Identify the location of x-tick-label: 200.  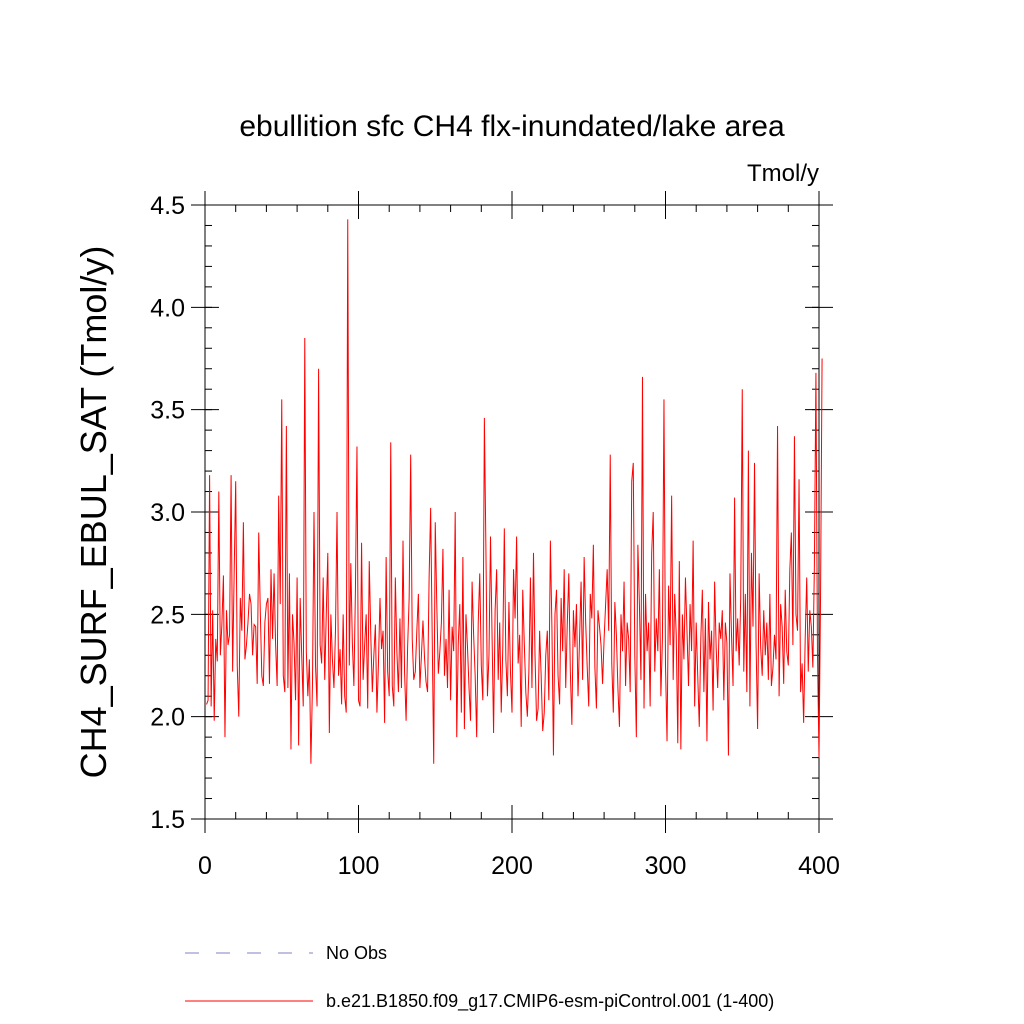
(512, 866).